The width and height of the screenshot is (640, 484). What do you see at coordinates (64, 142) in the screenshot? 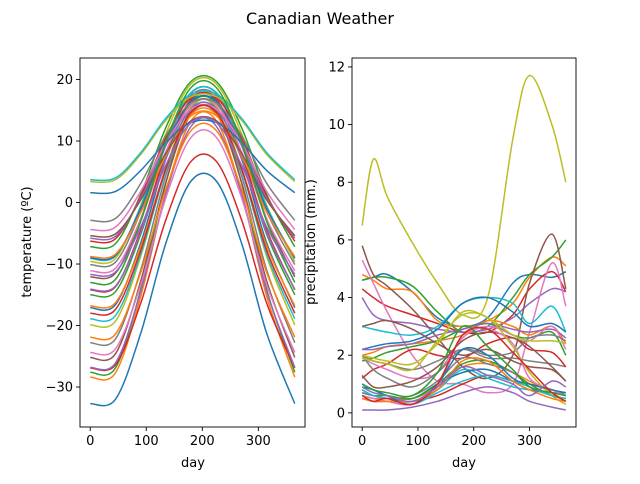
I see `temperature-ytick-label: 10` at bounding box center [64, 142].